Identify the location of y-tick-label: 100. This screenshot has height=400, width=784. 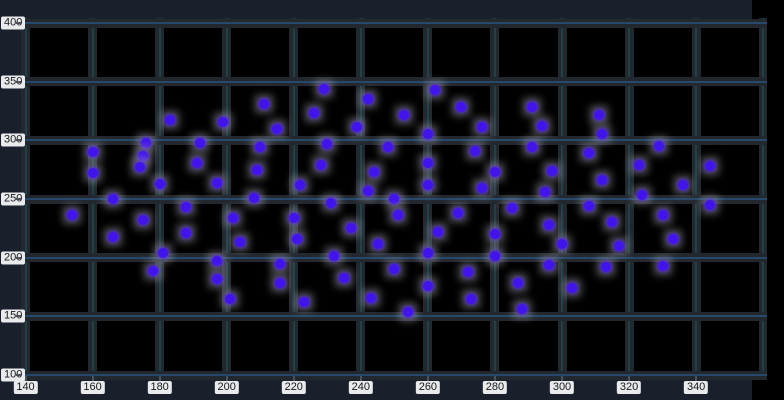
(13, 375).